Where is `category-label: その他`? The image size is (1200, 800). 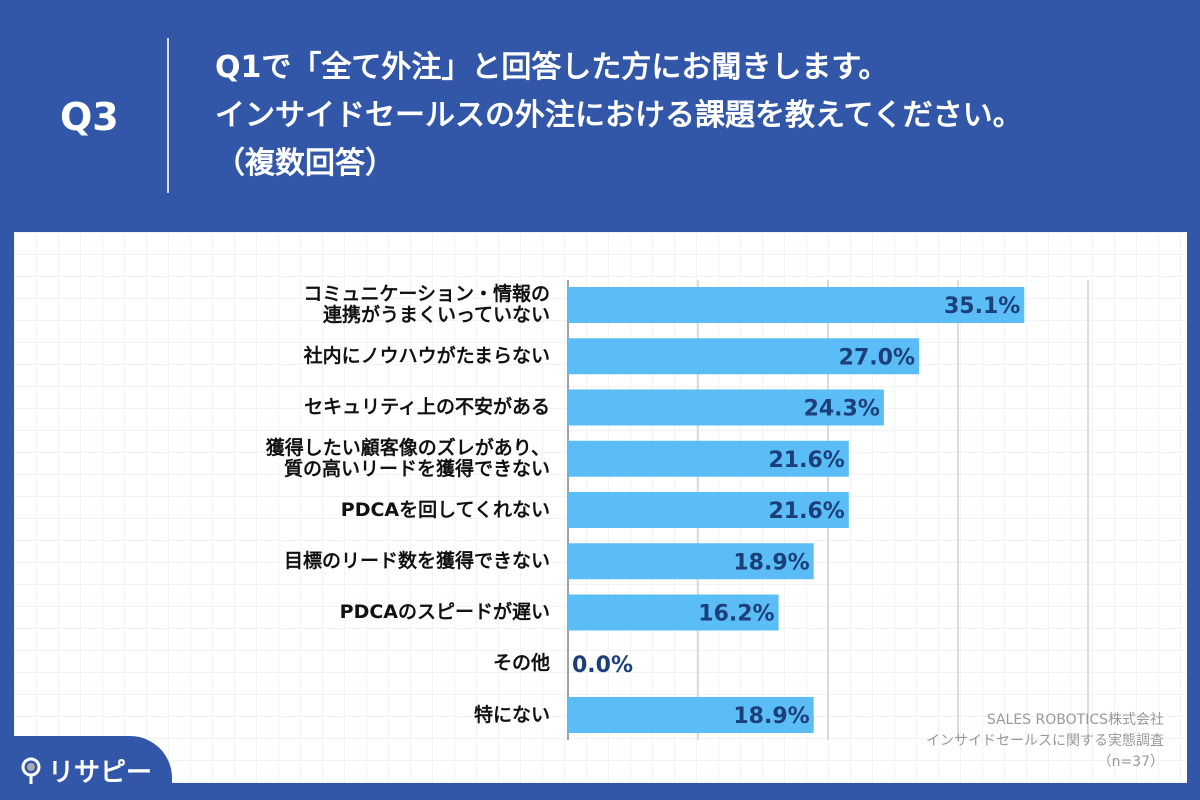
category-label: その他 is located at coordinates (521, 663).